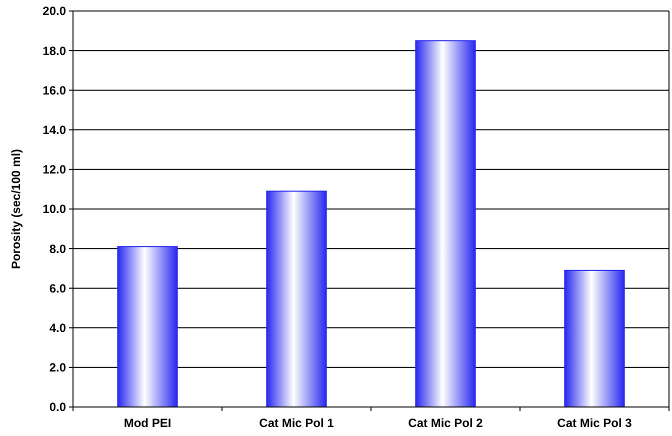 The image size is (672, 436). What do you see at coordinates (16, 209) in the screenshot?
I see `y-axis-title: Porosity (sec/100 ml)` at bounding box center [16, 209].